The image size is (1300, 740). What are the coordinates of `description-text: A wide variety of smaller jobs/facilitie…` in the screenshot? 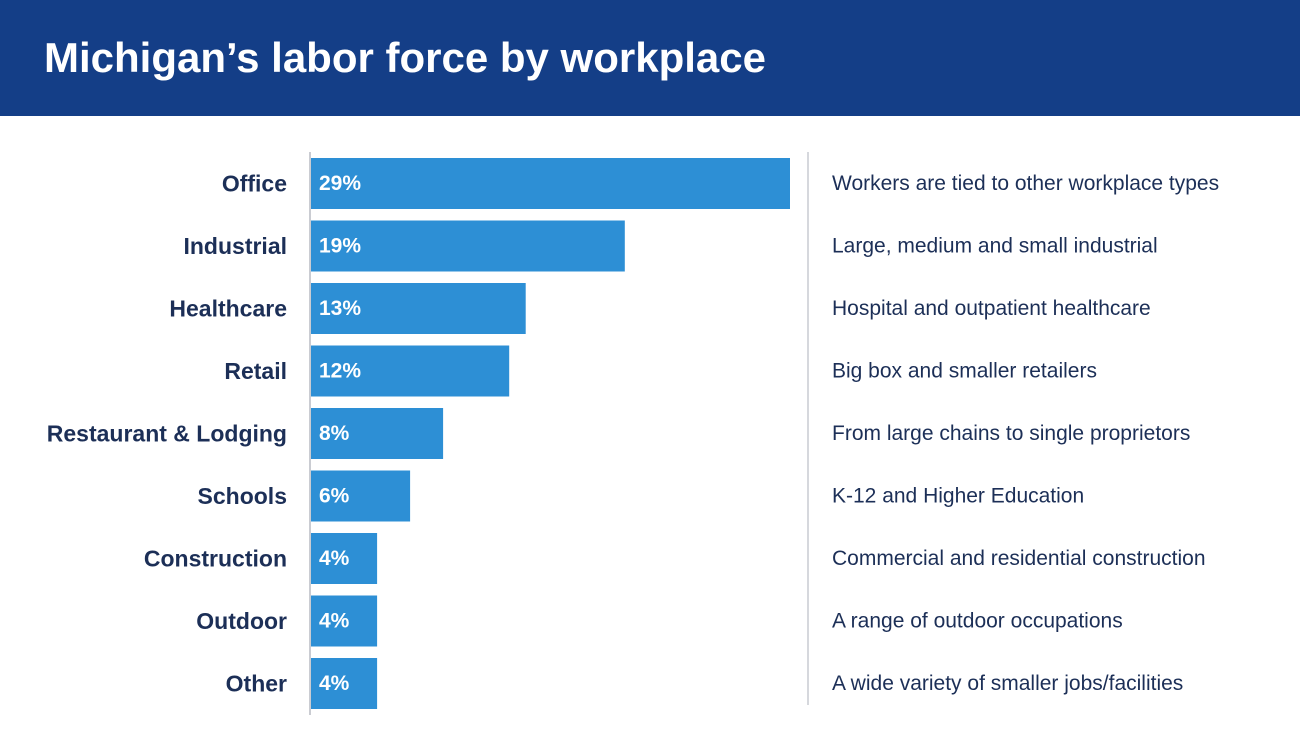 It's located at (1007, 683).